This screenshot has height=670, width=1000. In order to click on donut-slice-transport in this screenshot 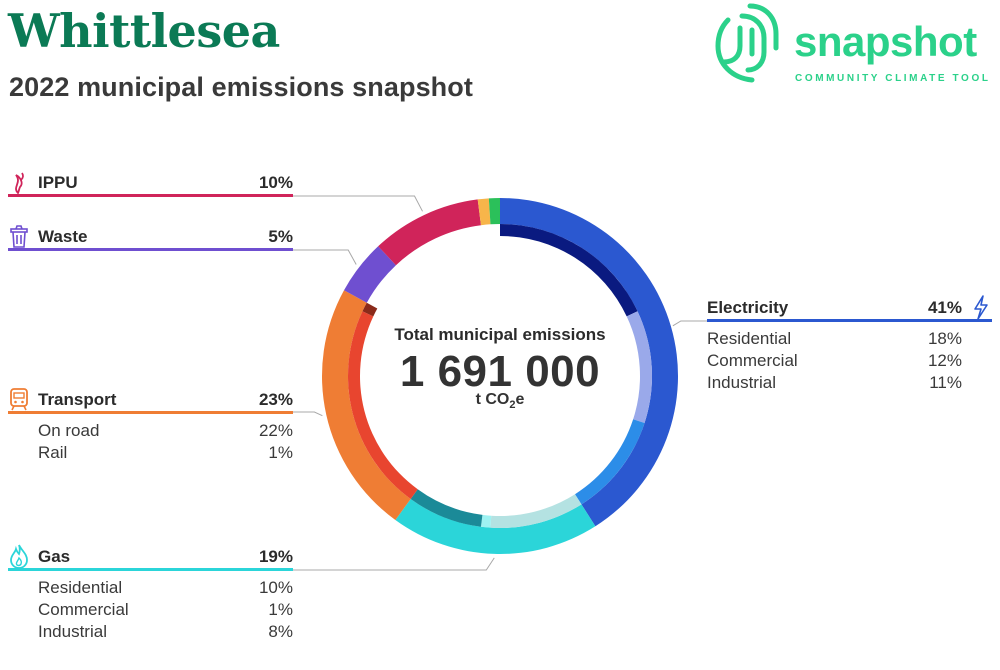, I will do `click(366, 405)`.